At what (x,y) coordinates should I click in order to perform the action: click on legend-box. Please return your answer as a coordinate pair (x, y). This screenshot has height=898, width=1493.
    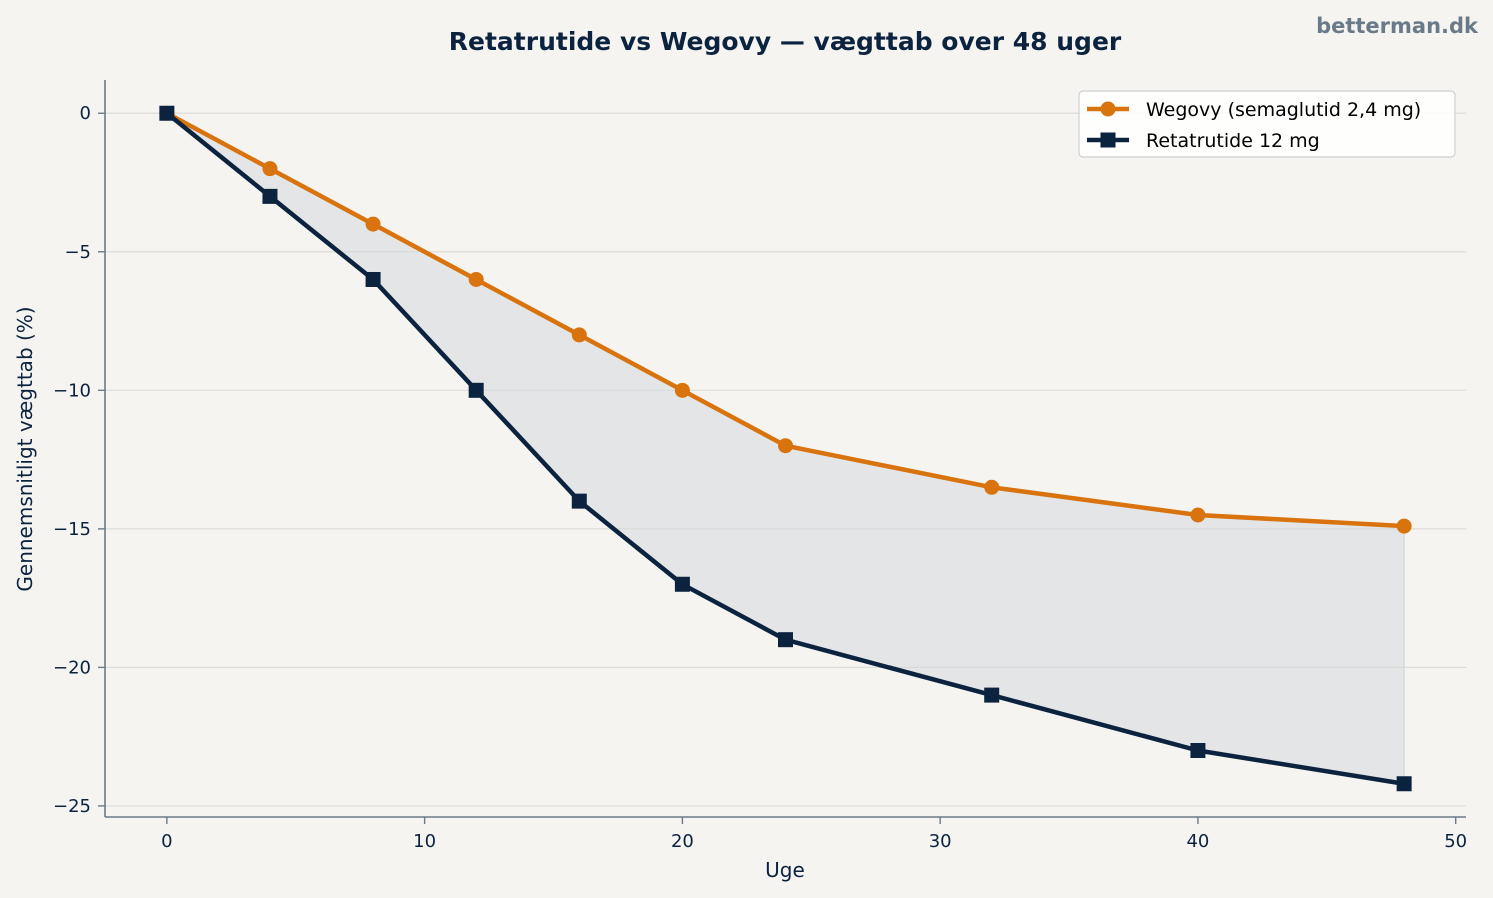
    Looking at the image, I should click on (1267, 124).